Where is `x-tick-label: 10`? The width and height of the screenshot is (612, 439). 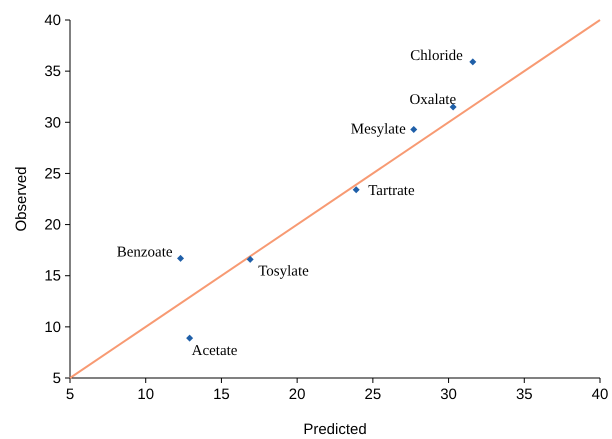 x-tick-label: 10 is located at coordinates (145, 394).